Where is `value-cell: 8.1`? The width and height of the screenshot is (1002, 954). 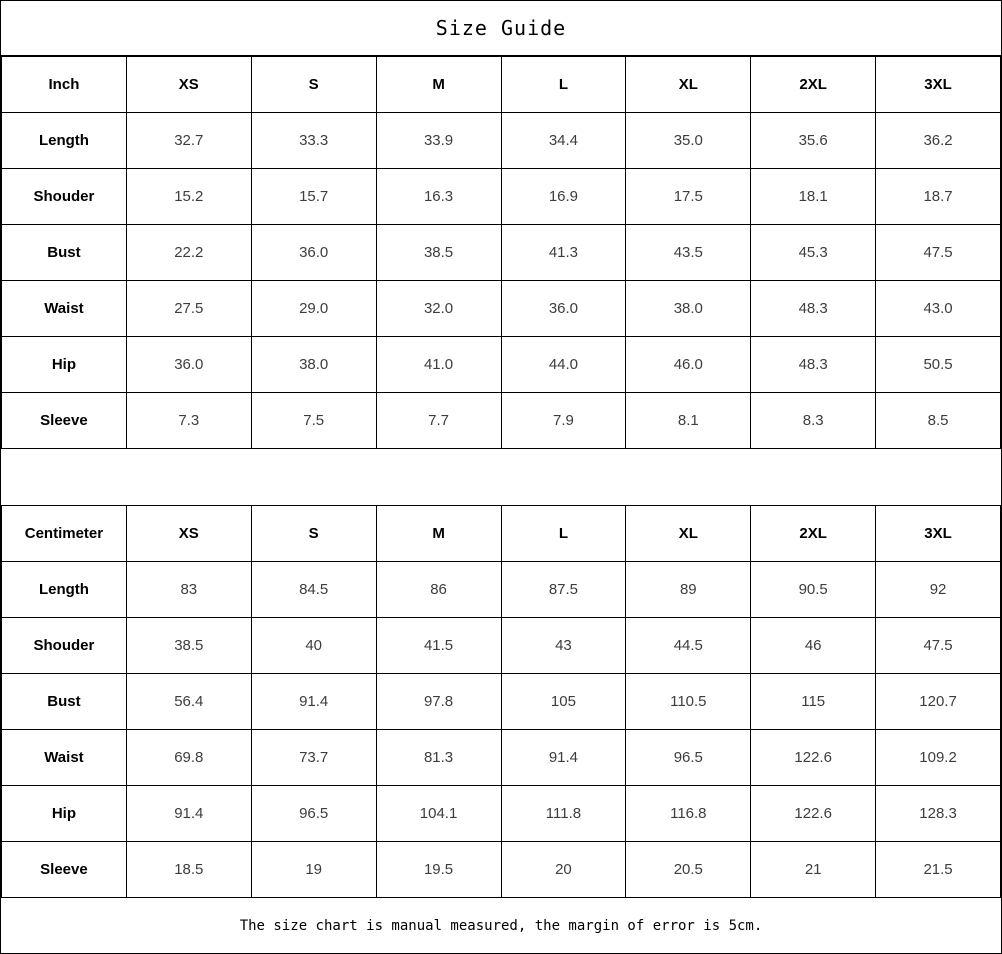
value-cell: 8.1 is located at coordinates (688, 420).